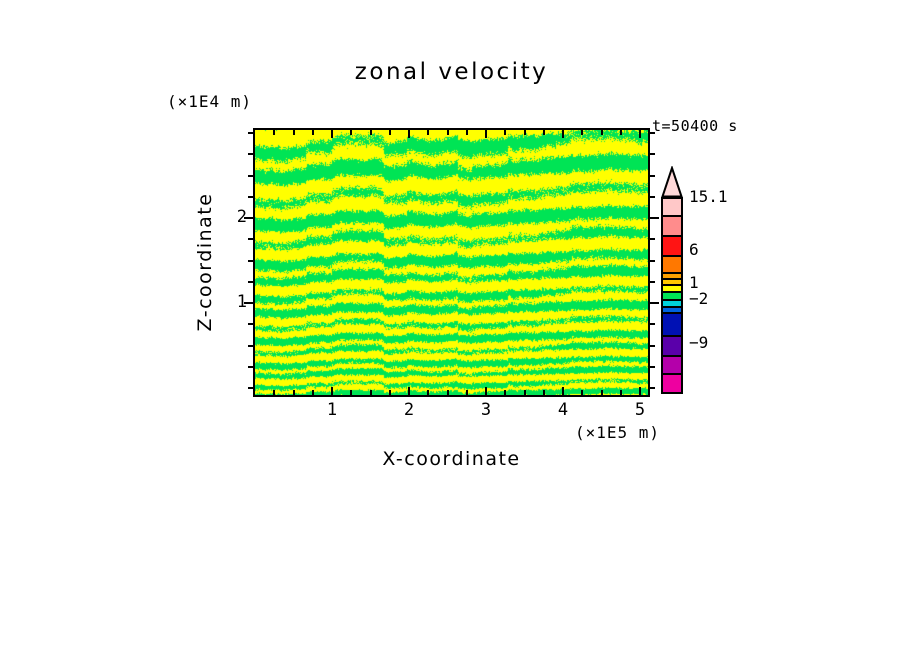  I want to click on colorbar-tick-label: −9, so click(699, 342).